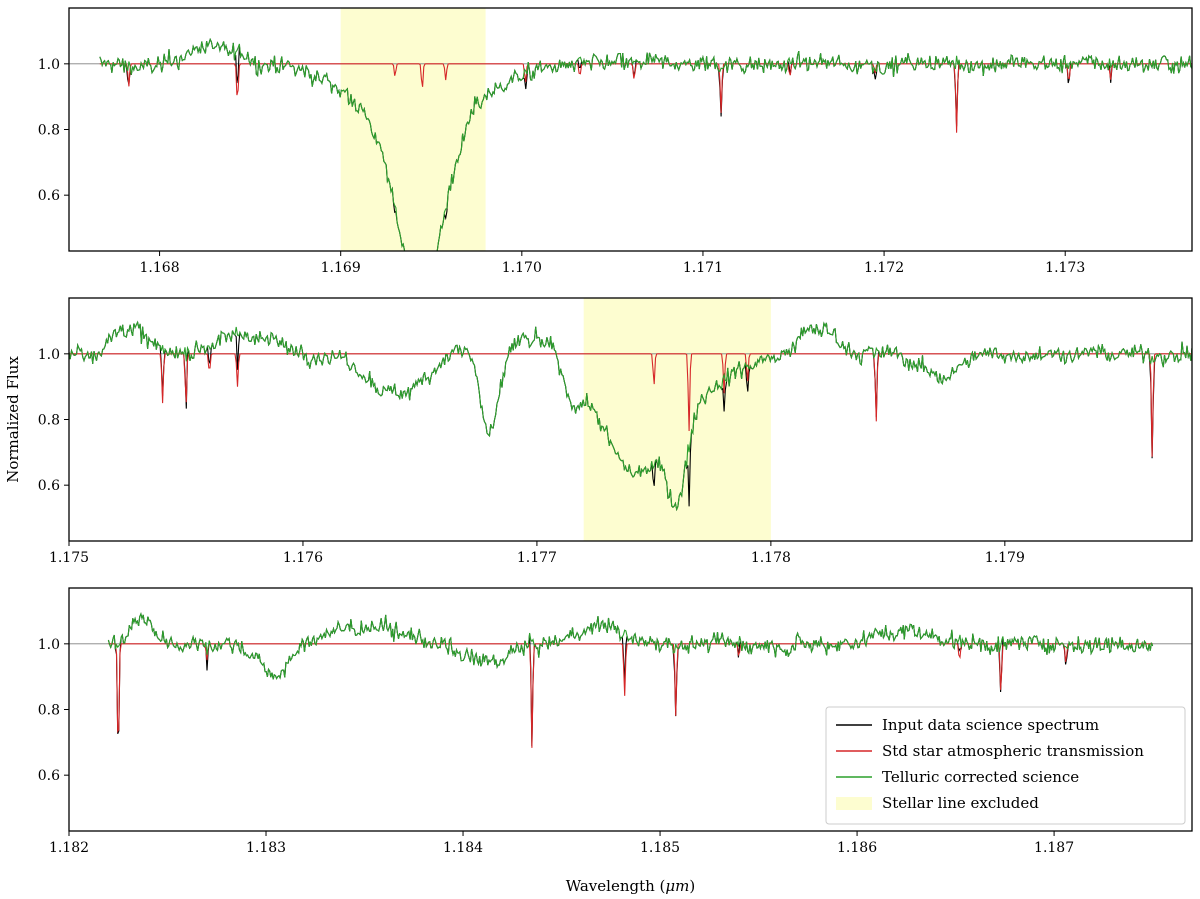 The image size is (1200, 899). I want to click on x-tick-label: 1.179, so click(1005, 558).